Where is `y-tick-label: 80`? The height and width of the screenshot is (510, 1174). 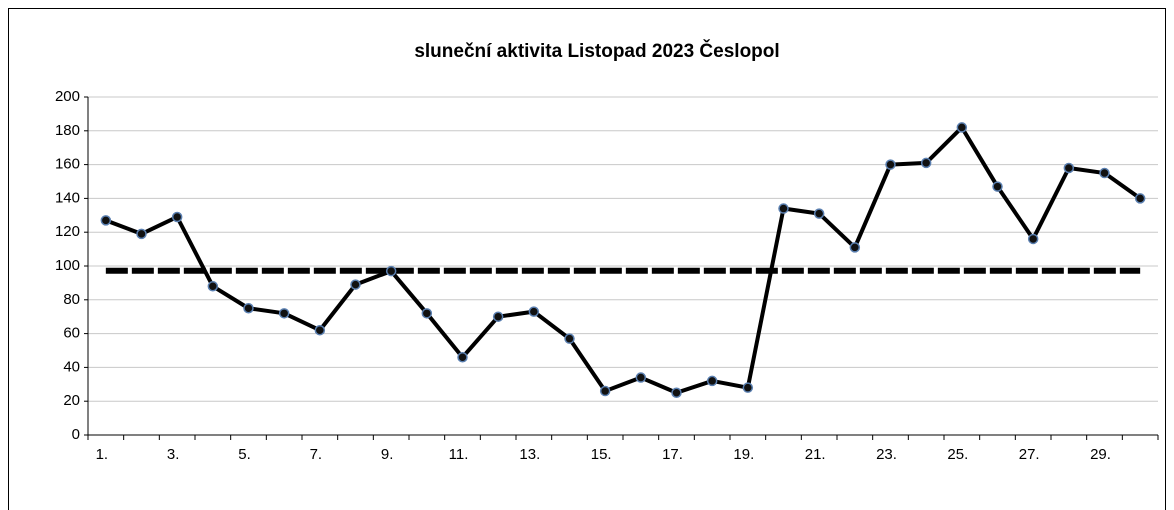 y-tick-label: 80 is located at coordinates (71, 299).